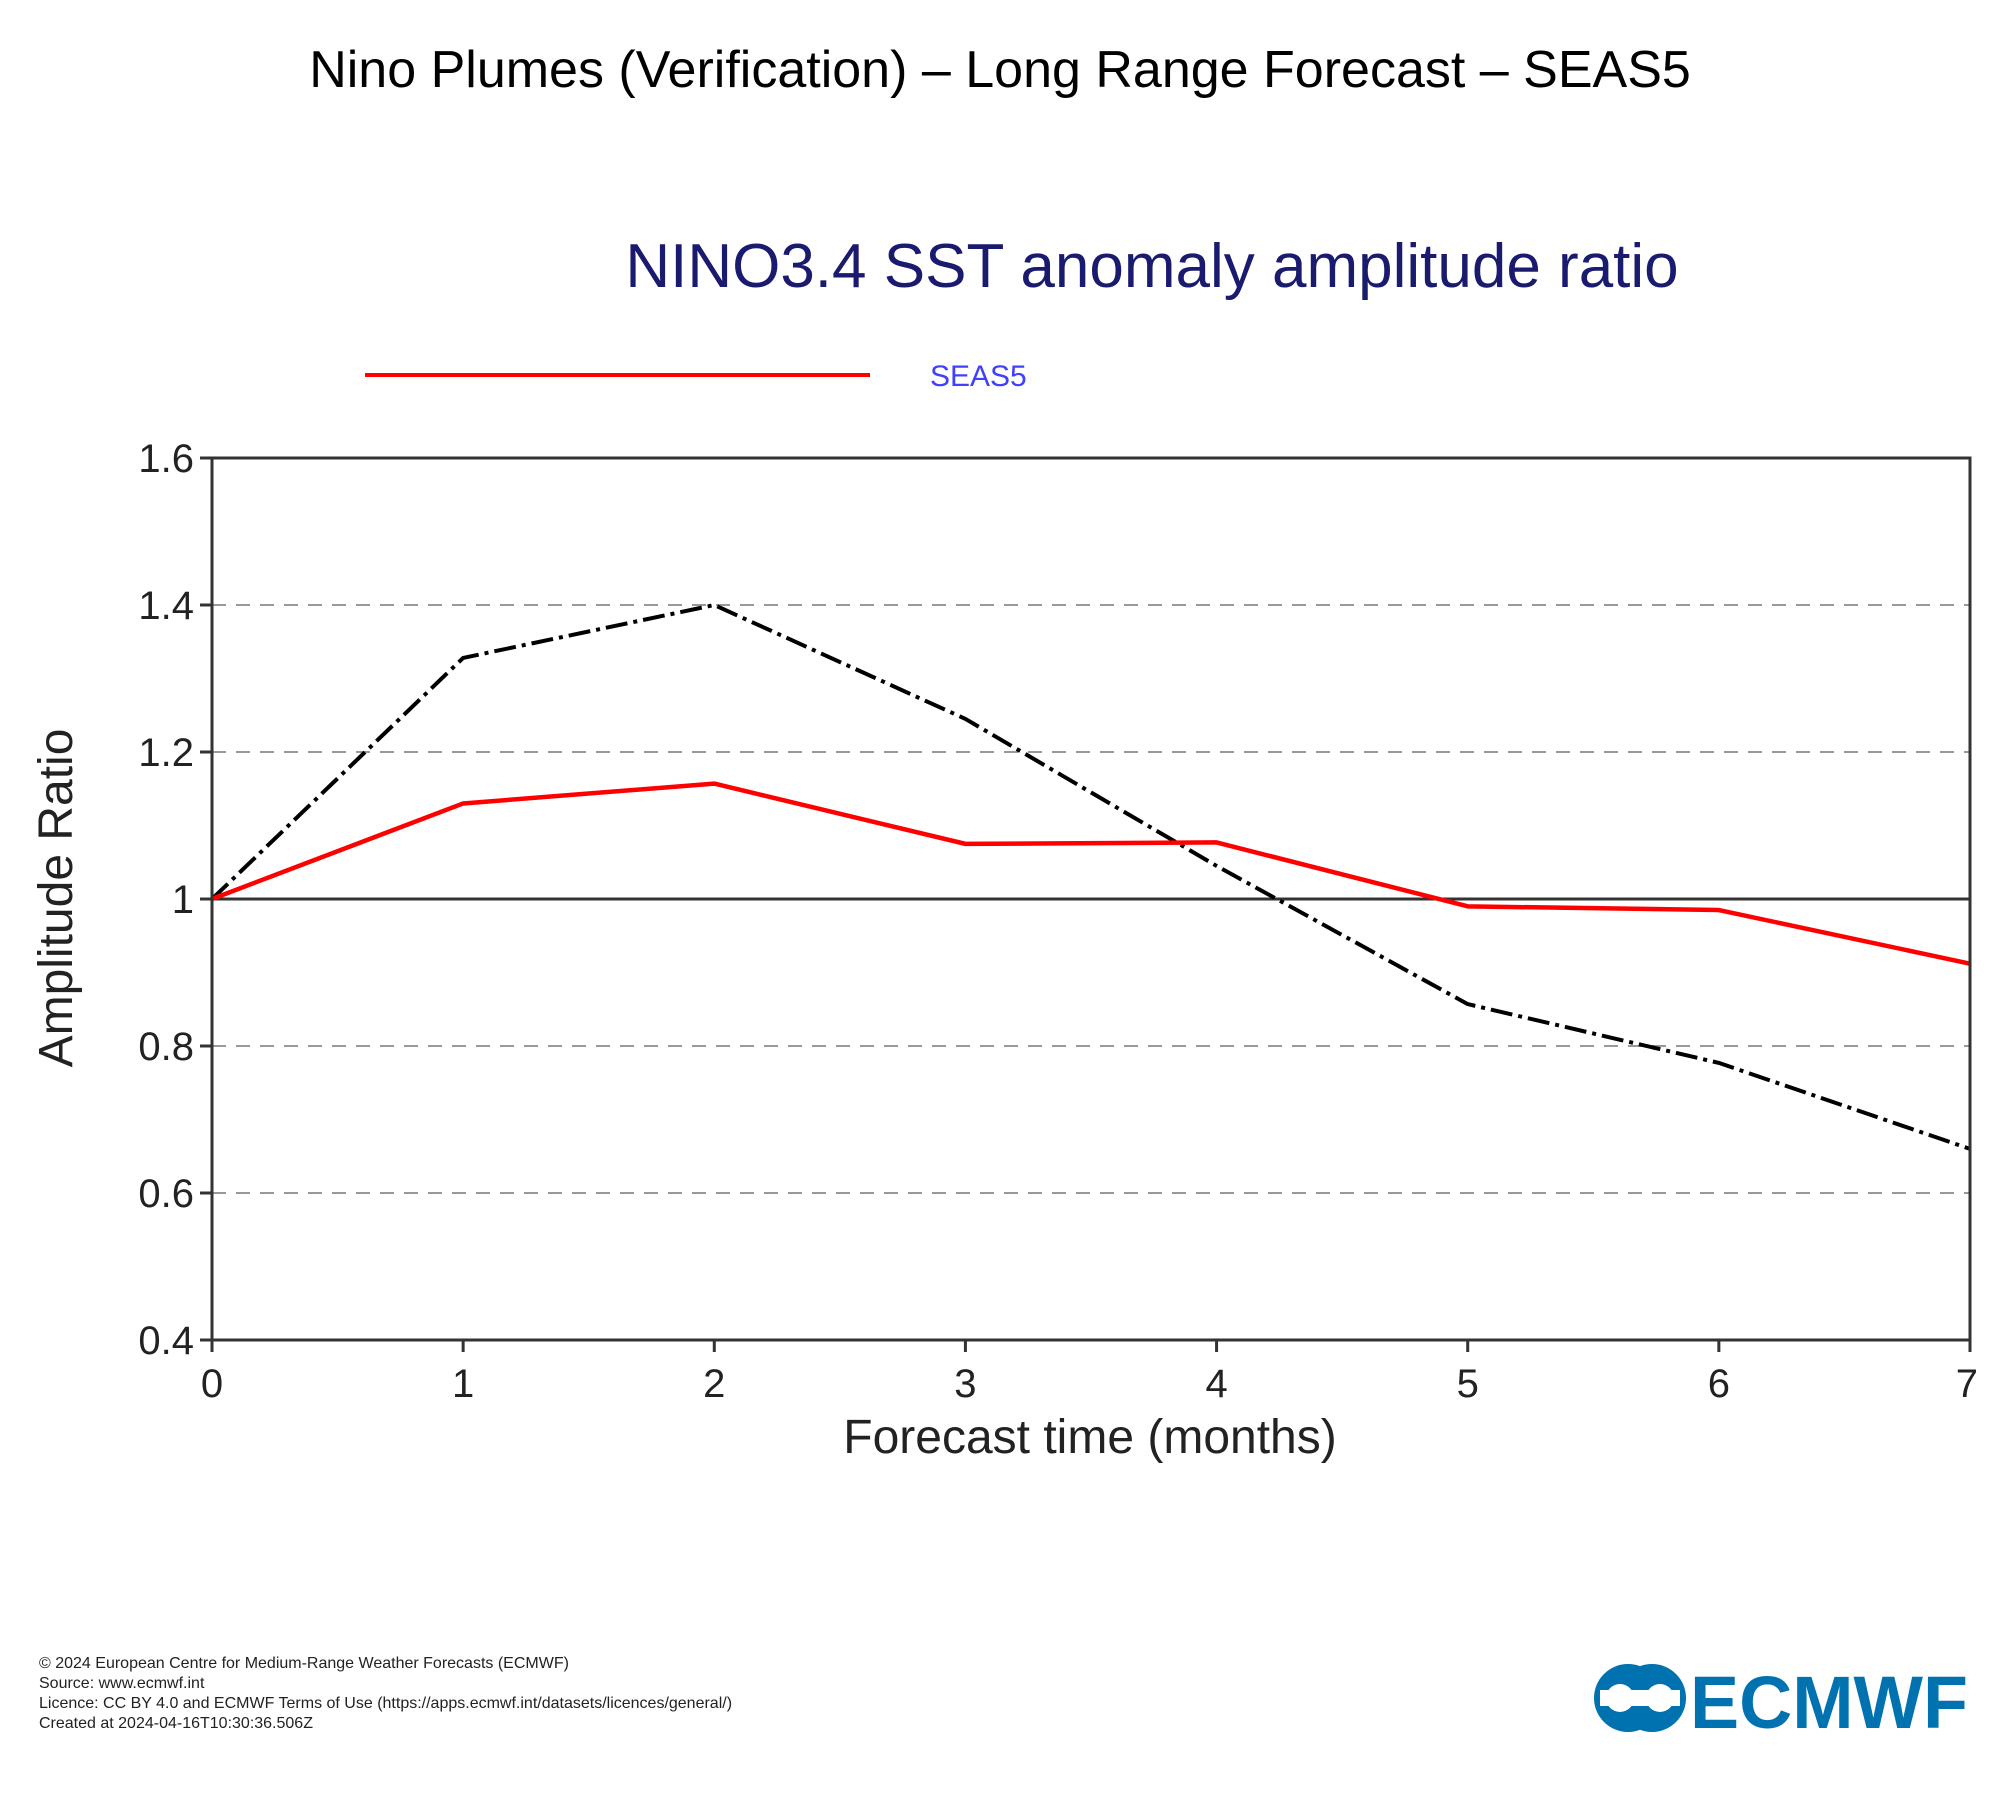 The width and height of the screenshot is (2000, 1800). Describe the element at coordinates (166, 1047) in the screenshot. I see `y-tick-label: 0.8` at that location.